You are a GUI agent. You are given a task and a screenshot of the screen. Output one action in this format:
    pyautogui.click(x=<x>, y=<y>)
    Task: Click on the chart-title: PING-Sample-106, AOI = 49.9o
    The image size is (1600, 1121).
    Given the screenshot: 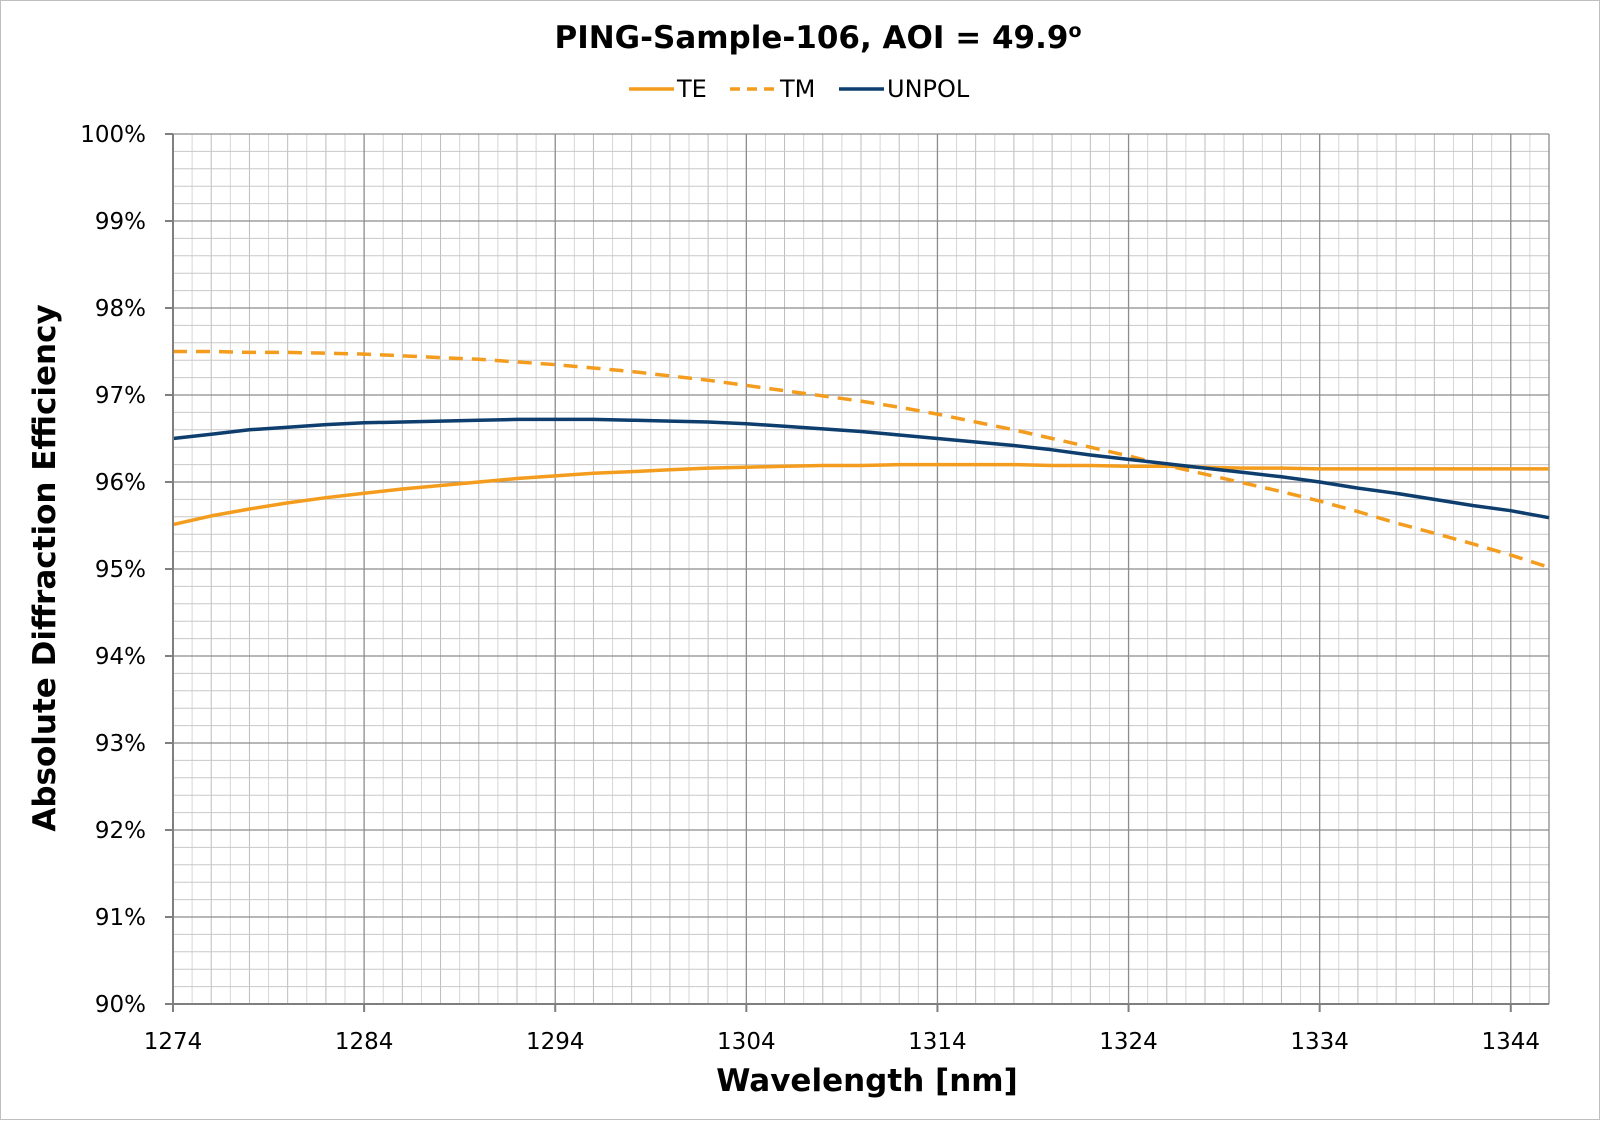 What is the action you would take?
    pyautogui.click(x=817, y=38)
    